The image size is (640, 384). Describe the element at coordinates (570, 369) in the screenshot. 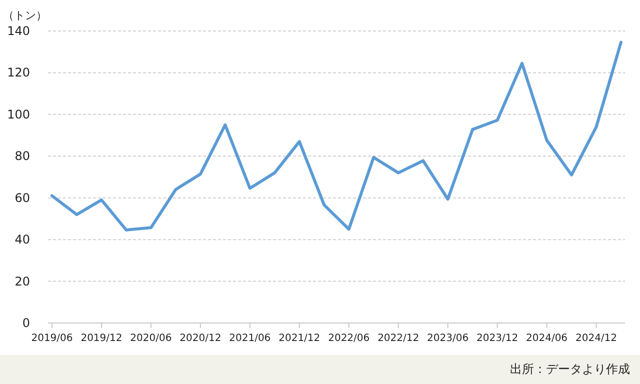

I see `text: 出所：データより作成` at that location.